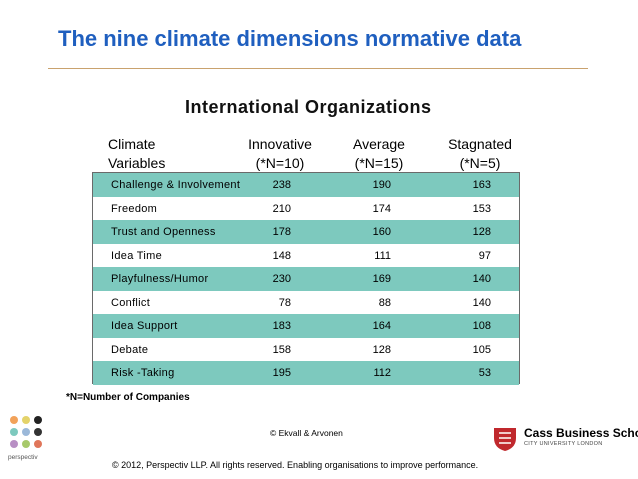  Describe the element at coordinates (144, 326) in the screenshot. I see `row-label: Idea Support` at that location.